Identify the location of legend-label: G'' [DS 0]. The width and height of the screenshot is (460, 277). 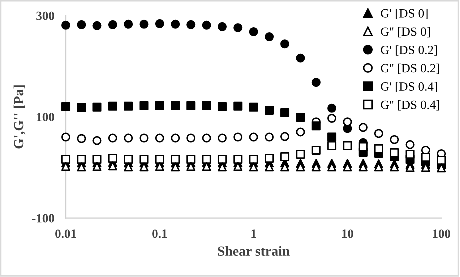
(405, 32).